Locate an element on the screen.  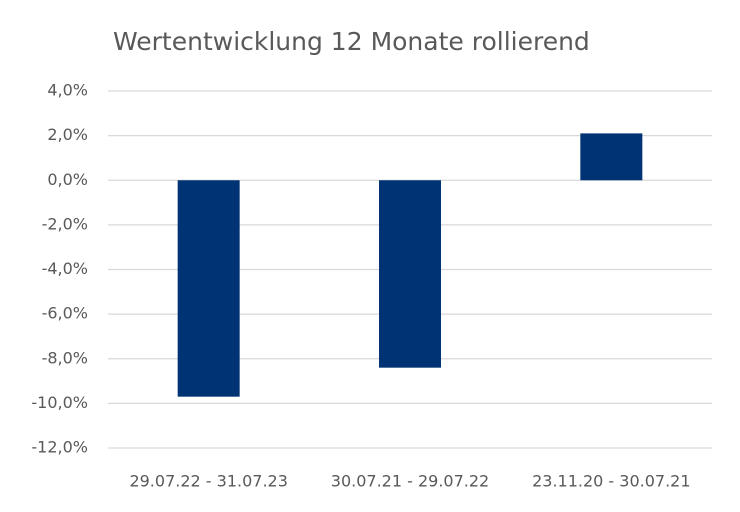
y-tick-label: -10,0% is located at coordinates (59, 402).